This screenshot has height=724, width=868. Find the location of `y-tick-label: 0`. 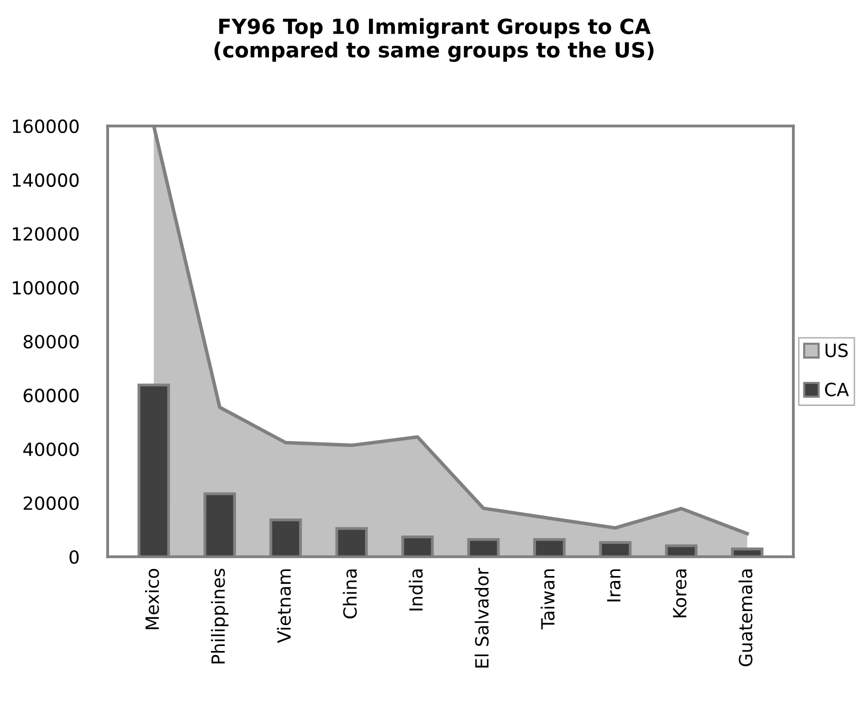

y-tick-label: 0 is located at coordinates (74, 557).